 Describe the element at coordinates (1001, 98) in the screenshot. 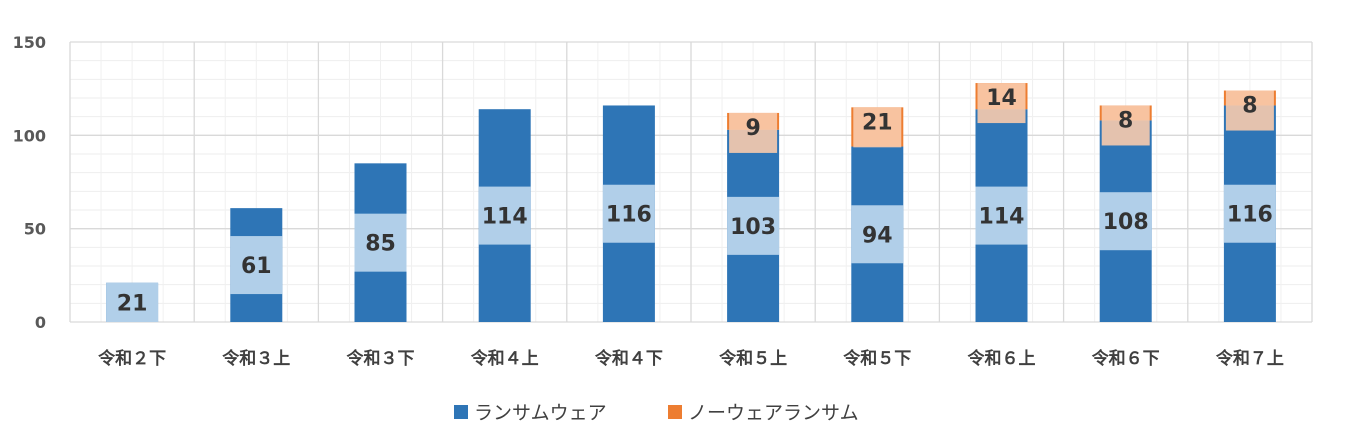

I see `data-label-noware-ransom: 14` at that location.